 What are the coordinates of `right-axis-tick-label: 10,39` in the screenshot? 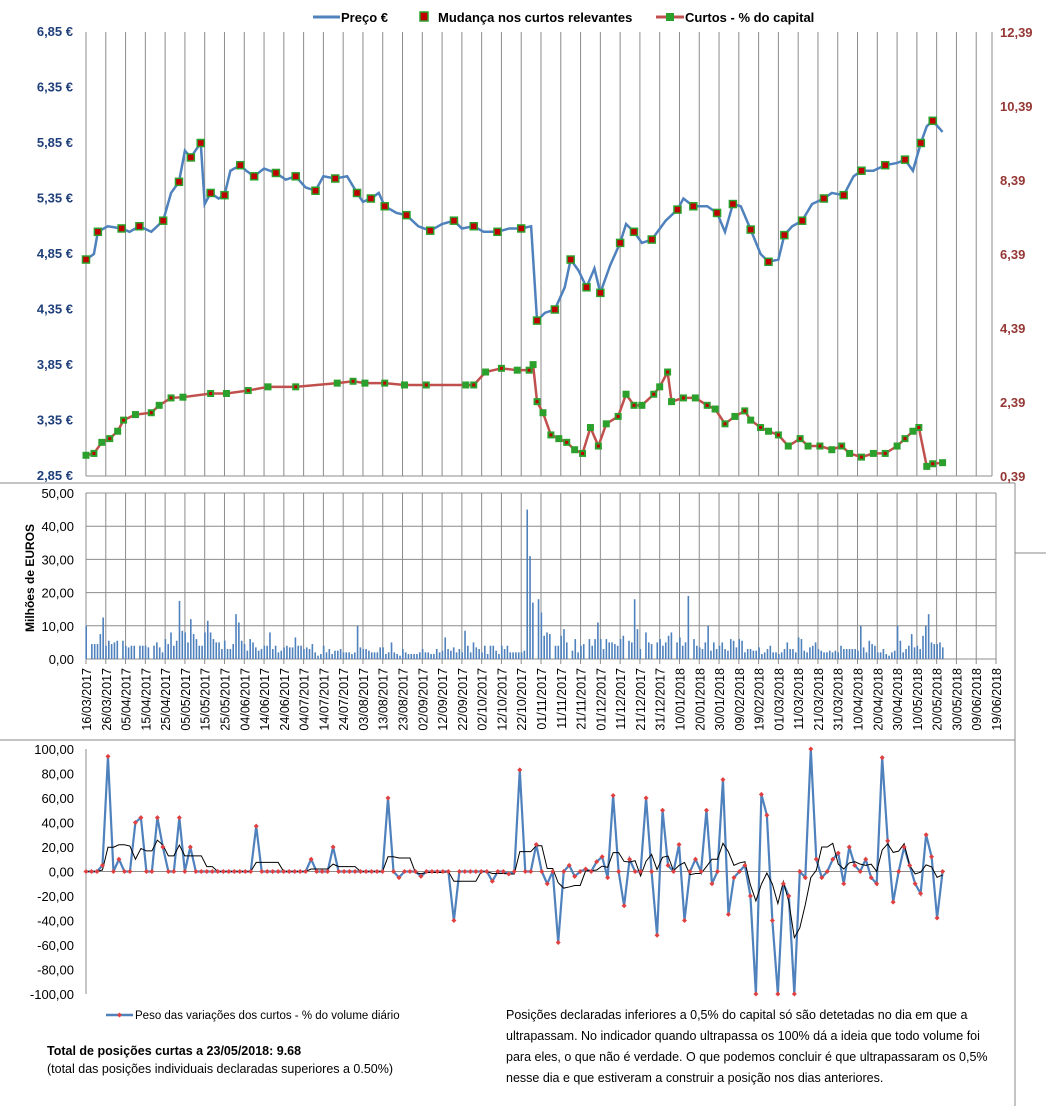 It's located at (1016, 106).